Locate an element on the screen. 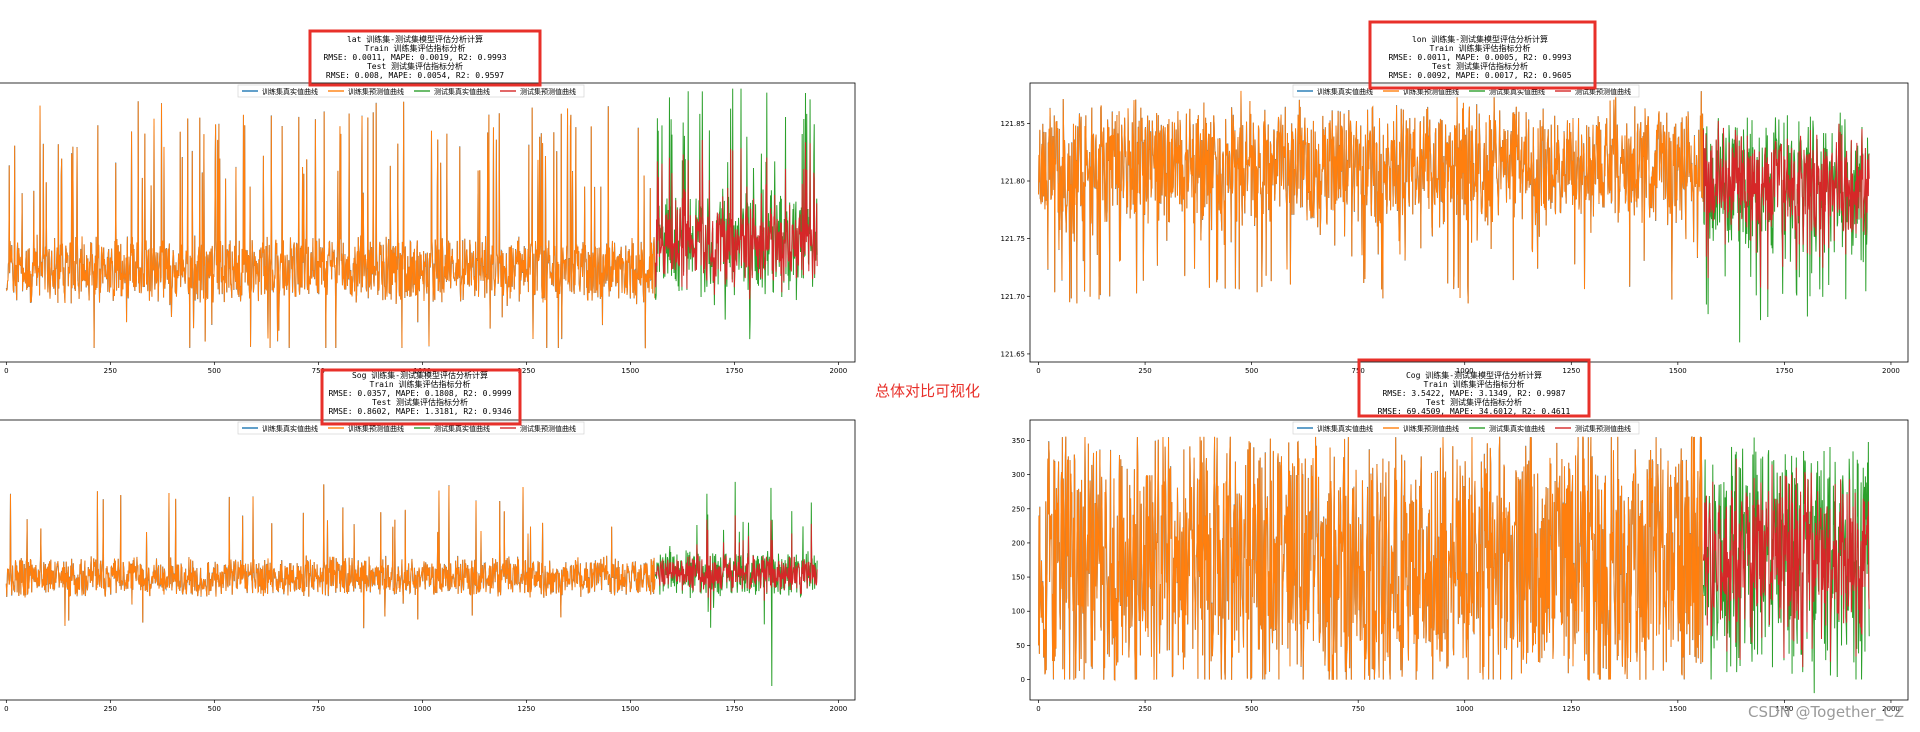 The image size is (1920, 732). y-tick-label: 50 is located at coordinates (1020, 646).